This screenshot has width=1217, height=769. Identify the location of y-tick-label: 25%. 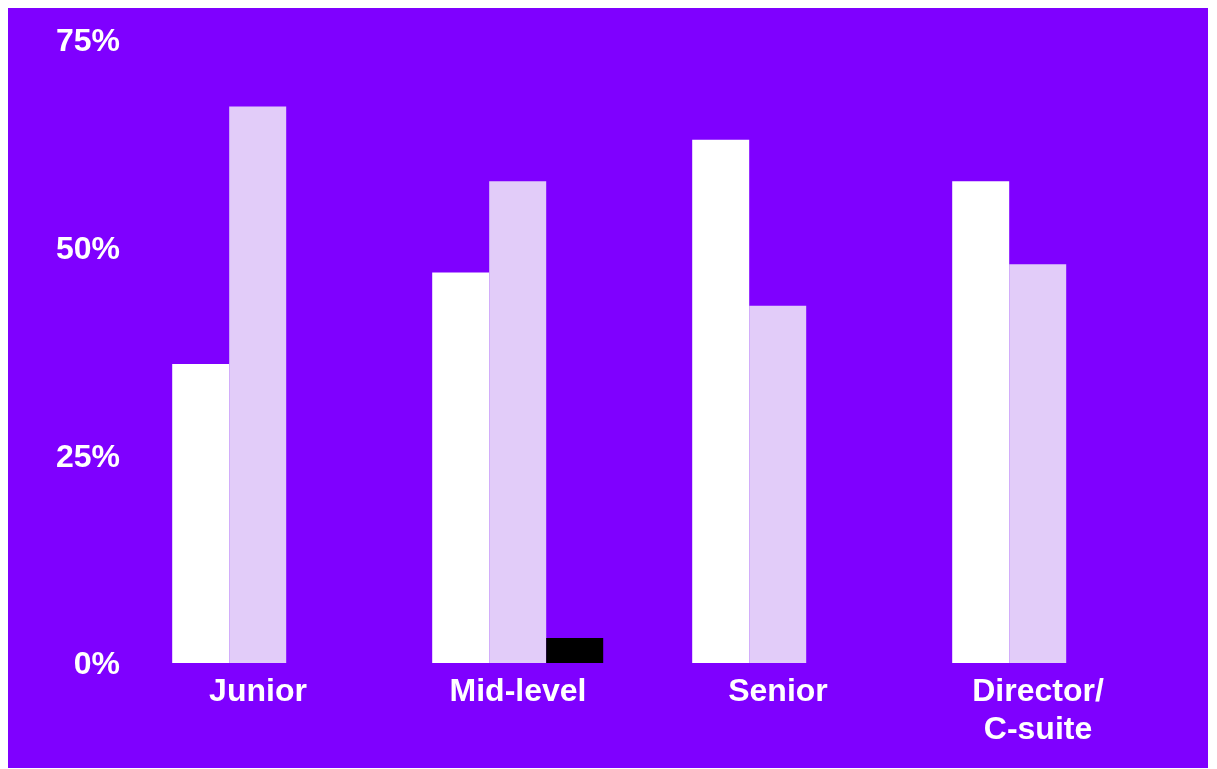
(87, 455).